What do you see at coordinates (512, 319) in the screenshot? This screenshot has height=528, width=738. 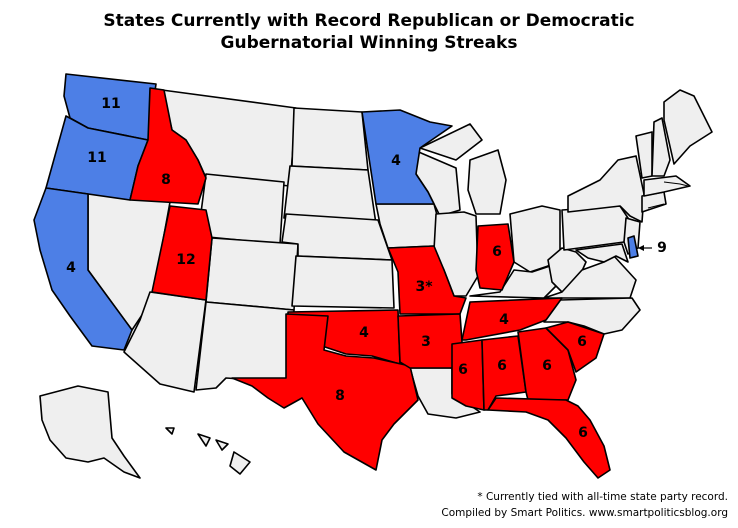 I see `state-TN` at bounding box center [512, 319].